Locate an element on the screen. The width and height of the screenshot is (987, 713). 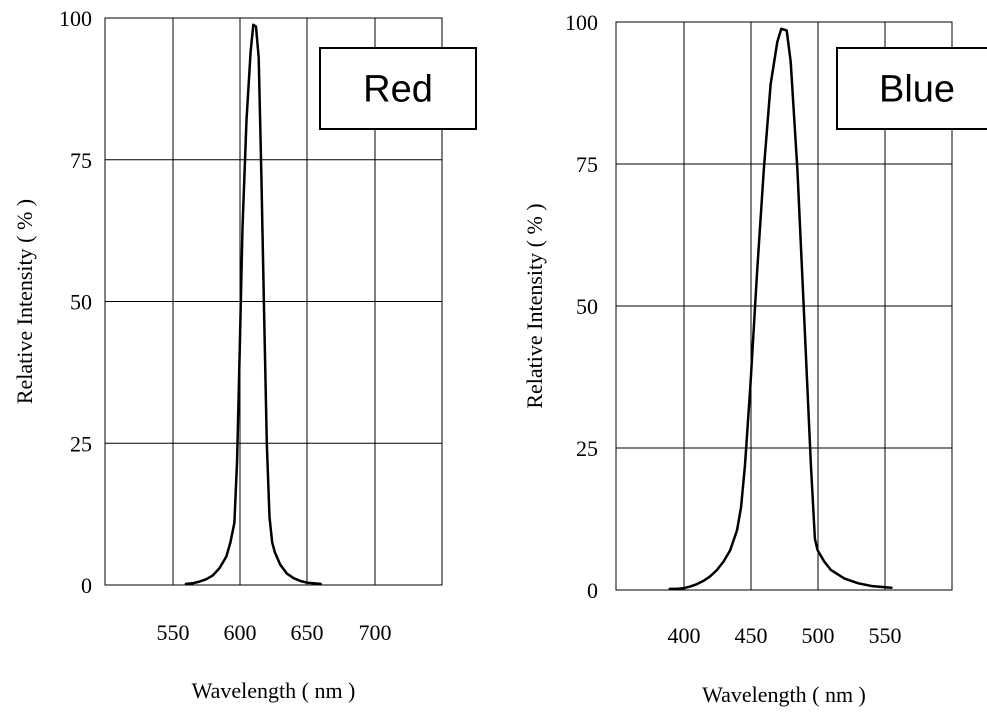
x-tick-label: 600 is located at coordinates (240, 632).